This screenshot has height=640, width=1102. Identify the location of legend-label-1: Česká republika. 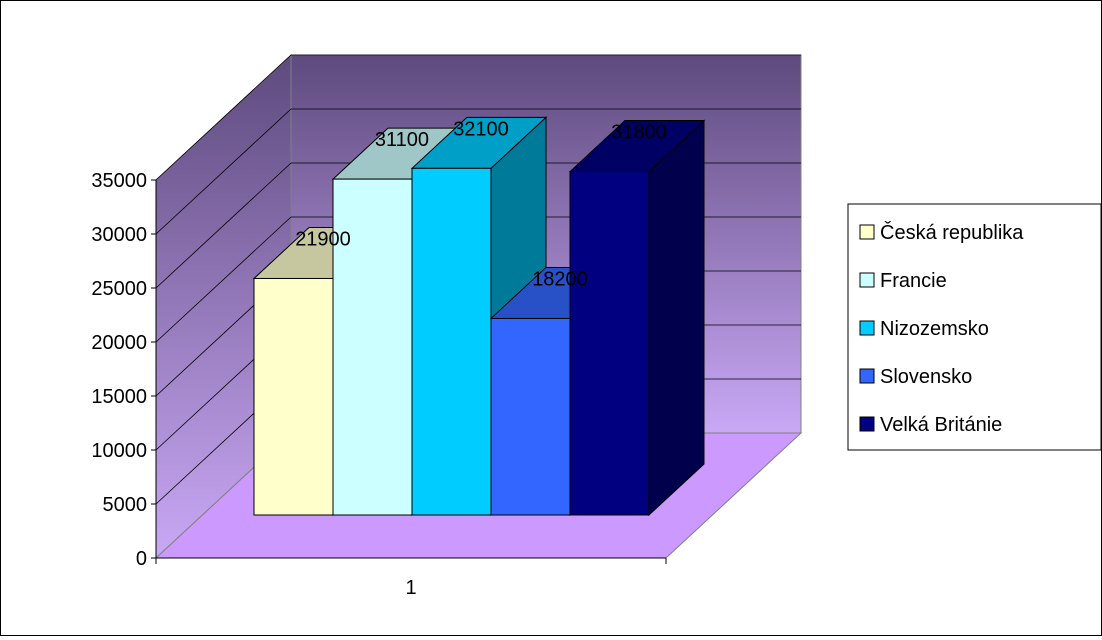
(952, 232).